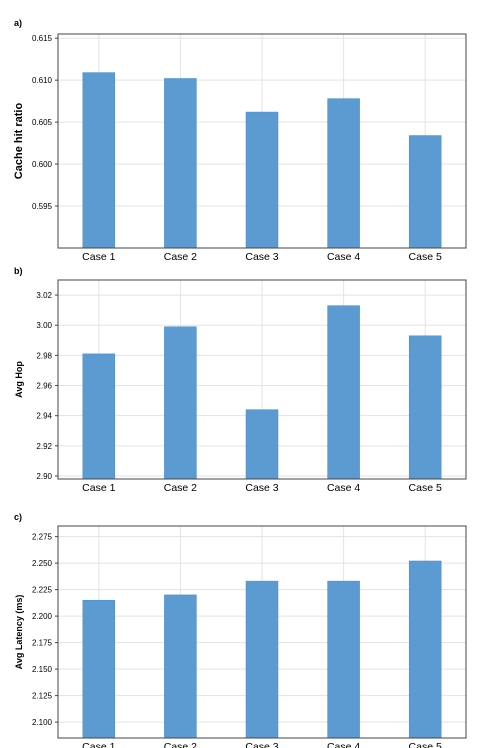 The width and height of the screenshot is (477, 748). I want to click on y-tick-label: 0.600, so click(42, 164).